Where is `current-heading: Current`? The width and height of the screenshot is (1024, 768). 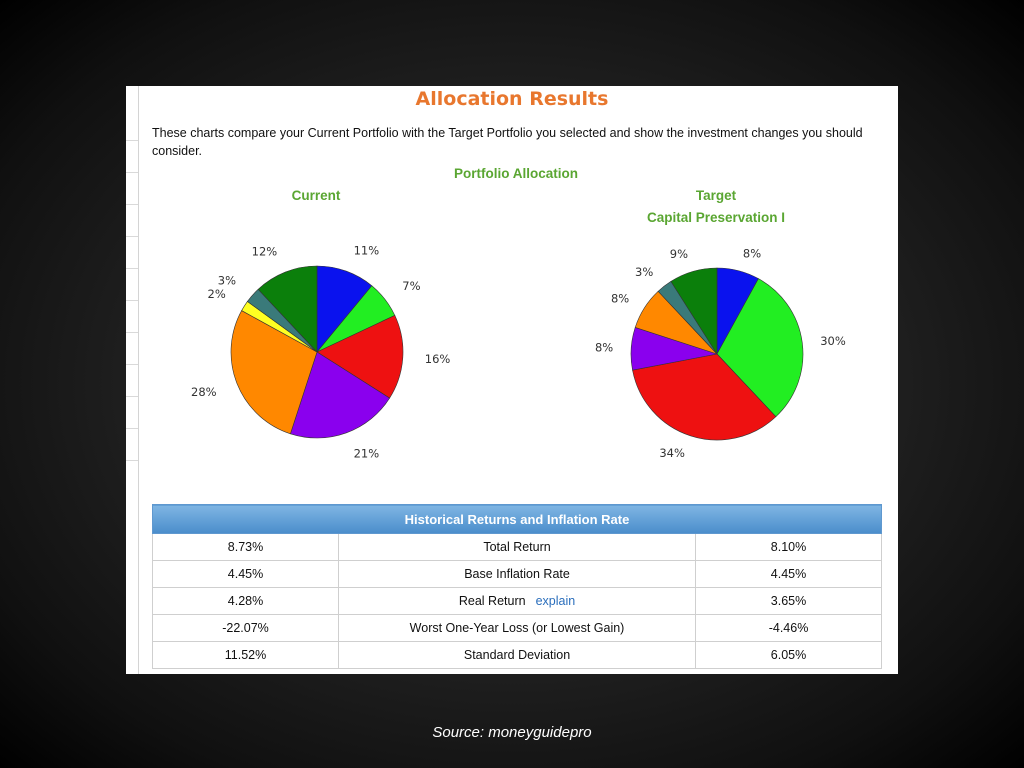
current-heading: Current is located at coordinates (316, 195).